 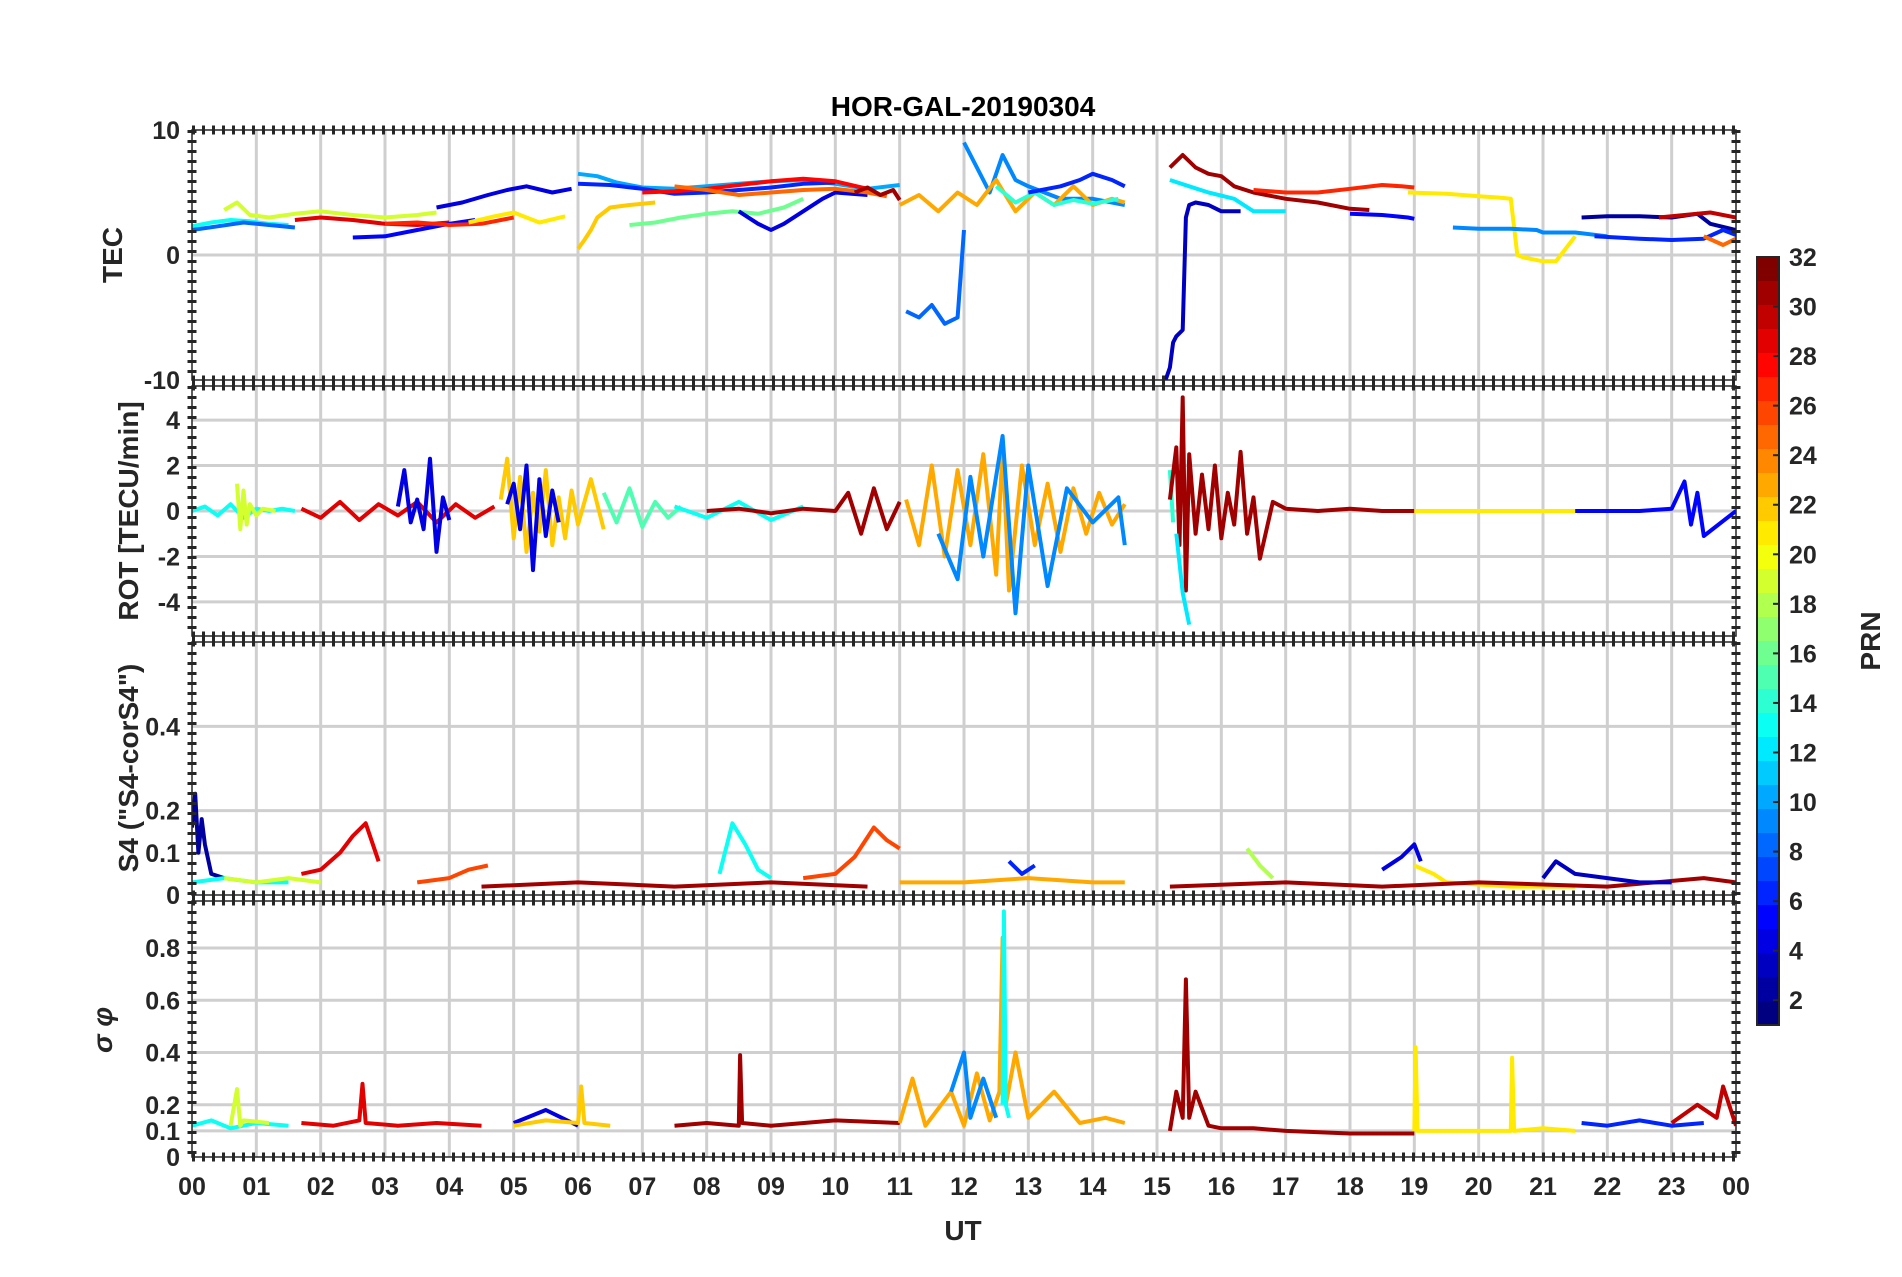 I want to click on rot-y-axis-label: ROT [TECU/min], so click(x=128, y=510).